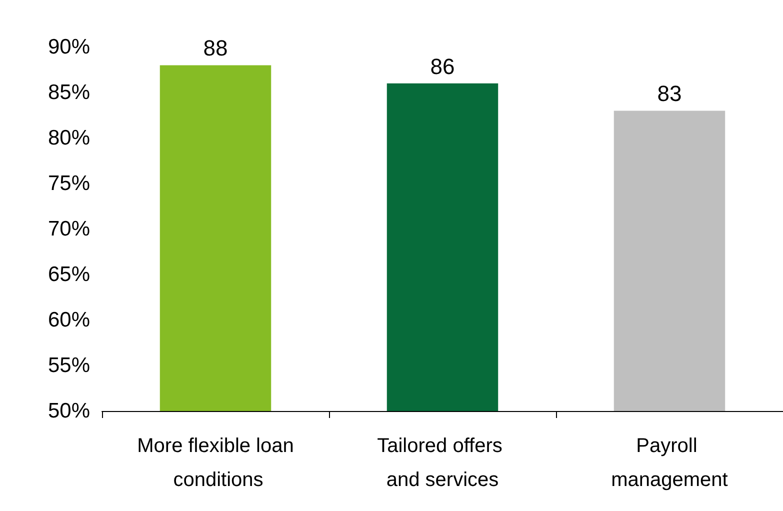 The width and height of the screenshot is (783, 511). What do you see at coordinates (69, 92) in the screenshot?
I see `y-tick-label: 85%` at bounding box center [69, 92].